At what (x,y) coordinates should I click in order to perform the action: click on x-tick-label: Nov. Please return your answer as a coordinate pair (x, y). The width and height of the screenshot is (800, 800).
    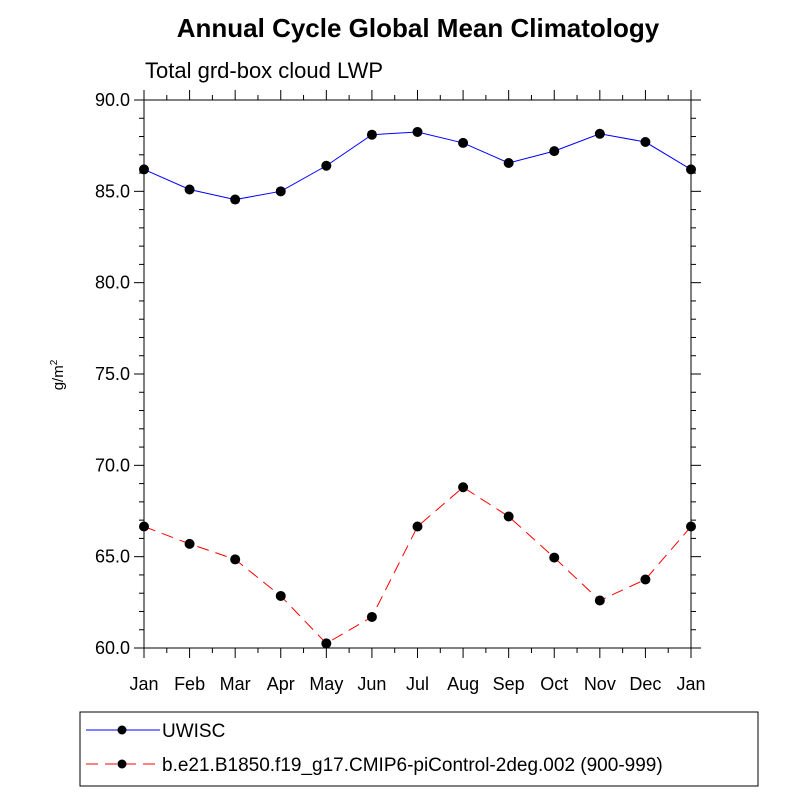
    Looking at the image, I should click on (600, 684).